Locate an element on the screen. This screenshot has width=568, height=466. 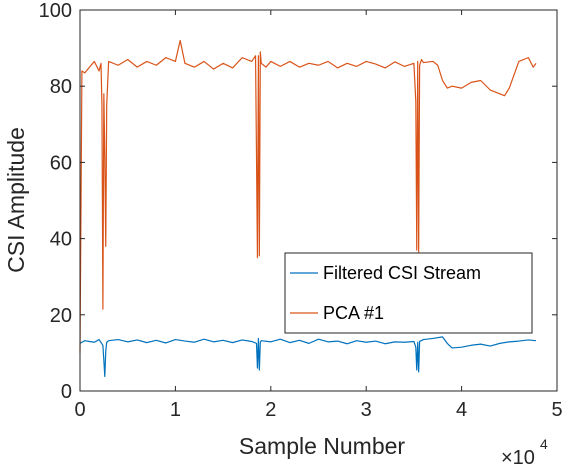
x-axis-label: Sample Number is located at coordinates (322, 446).